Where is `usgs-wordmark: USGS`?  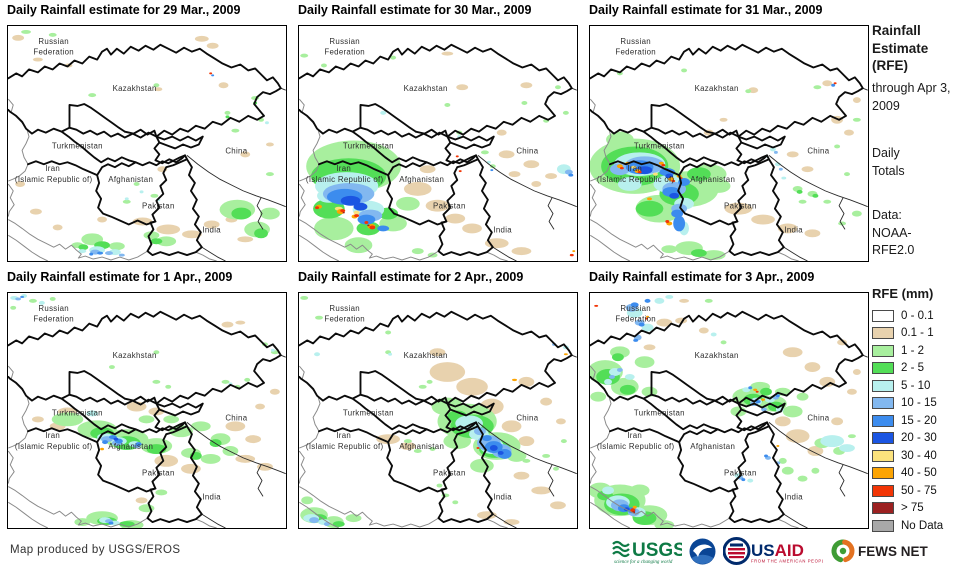
usgs-wordmark: USGS is located at coordinates (657, 550).